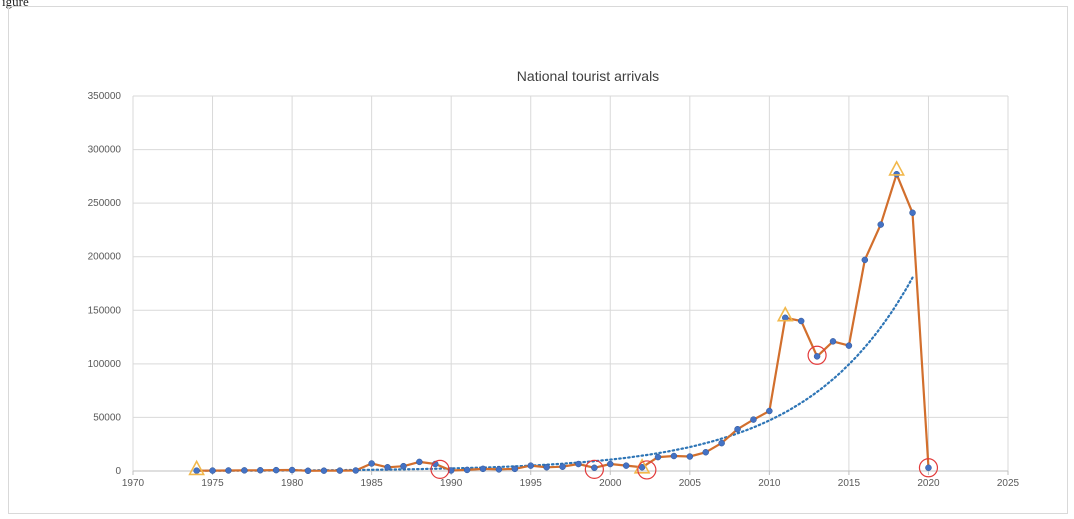 This screenshot has width=1074, height=519. Describe the element at coordinates (928, 483) in the screenshot. I see `x-tick-label: 2020` at that location.